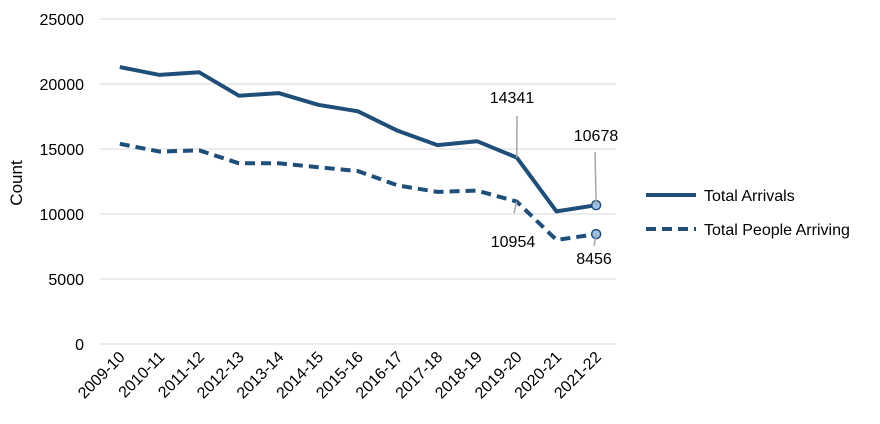 This screenshot has width=880, height=424. I want to click on data-label: 10678, so click(596, 136).